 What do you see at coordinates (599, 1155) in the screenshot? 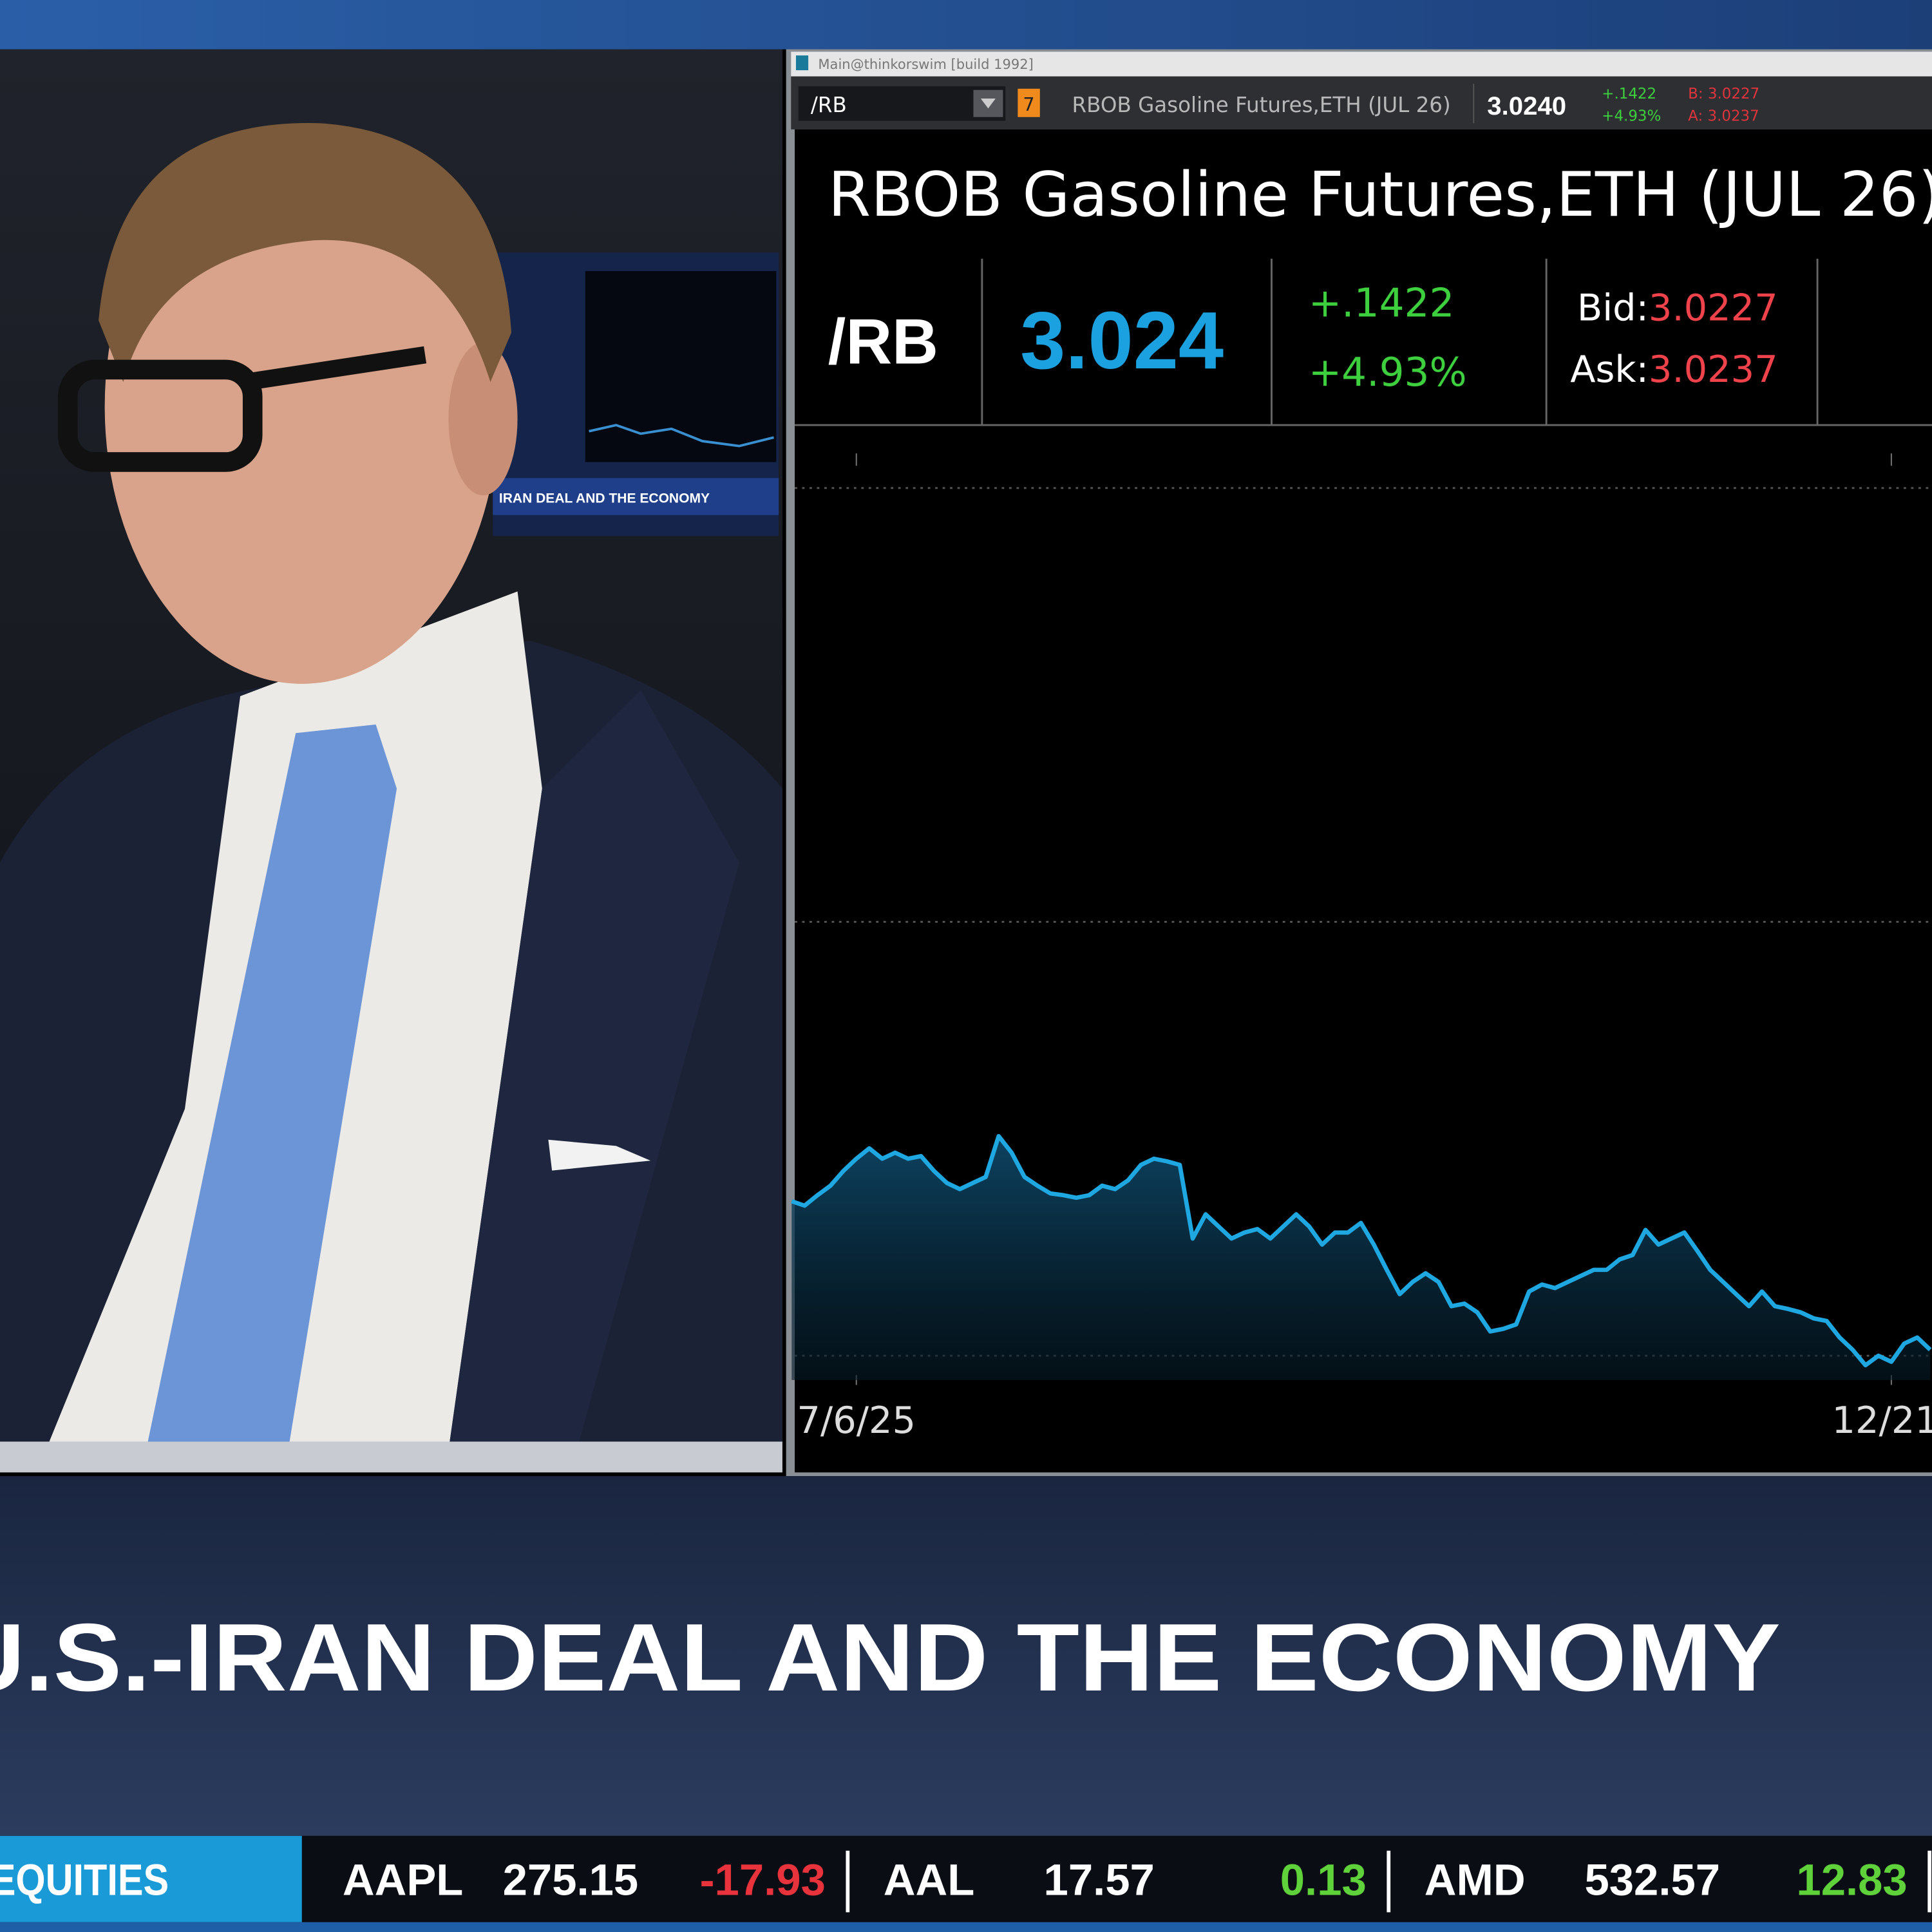
I see `pocket-square` at bounding box center [599, 1155].